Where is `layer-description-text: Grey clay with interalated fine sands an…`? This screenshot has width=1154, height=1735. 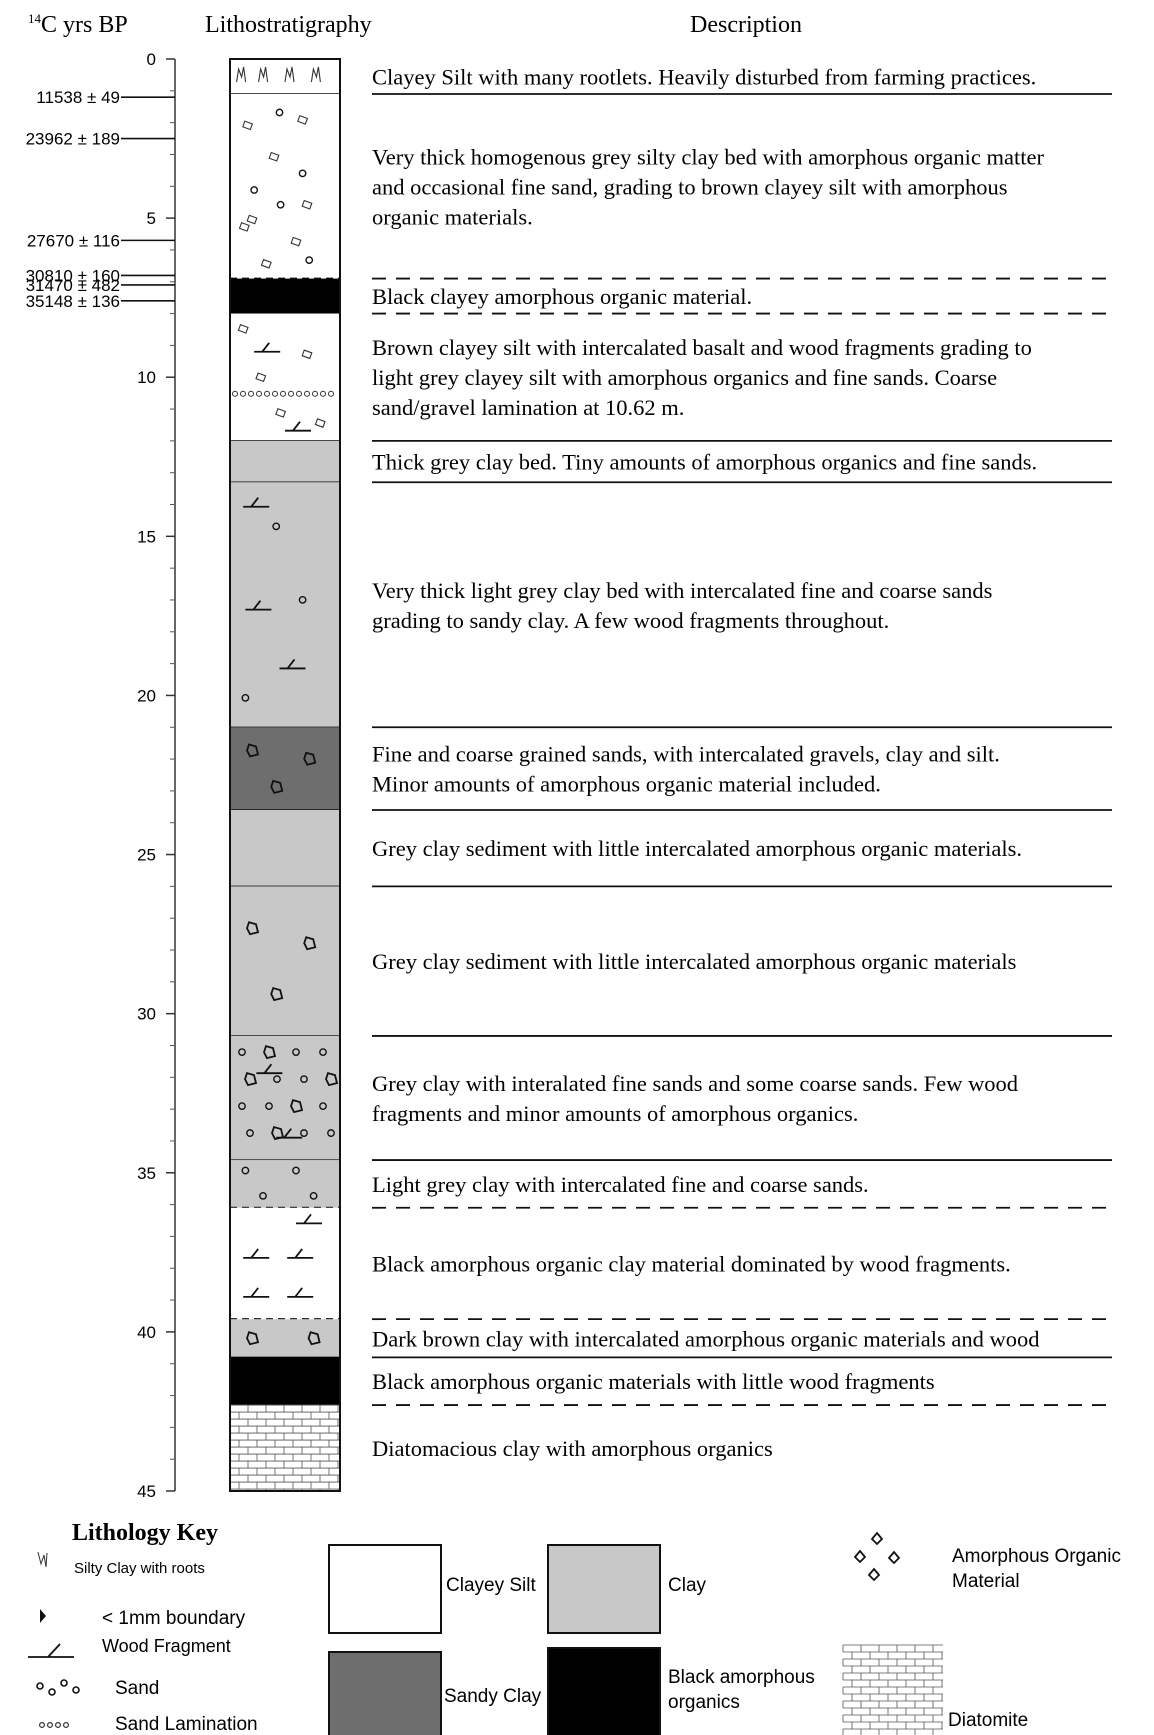 layer-description-text: Grey clay with interalated fine sands an… is located at coordinates (695, 1083).